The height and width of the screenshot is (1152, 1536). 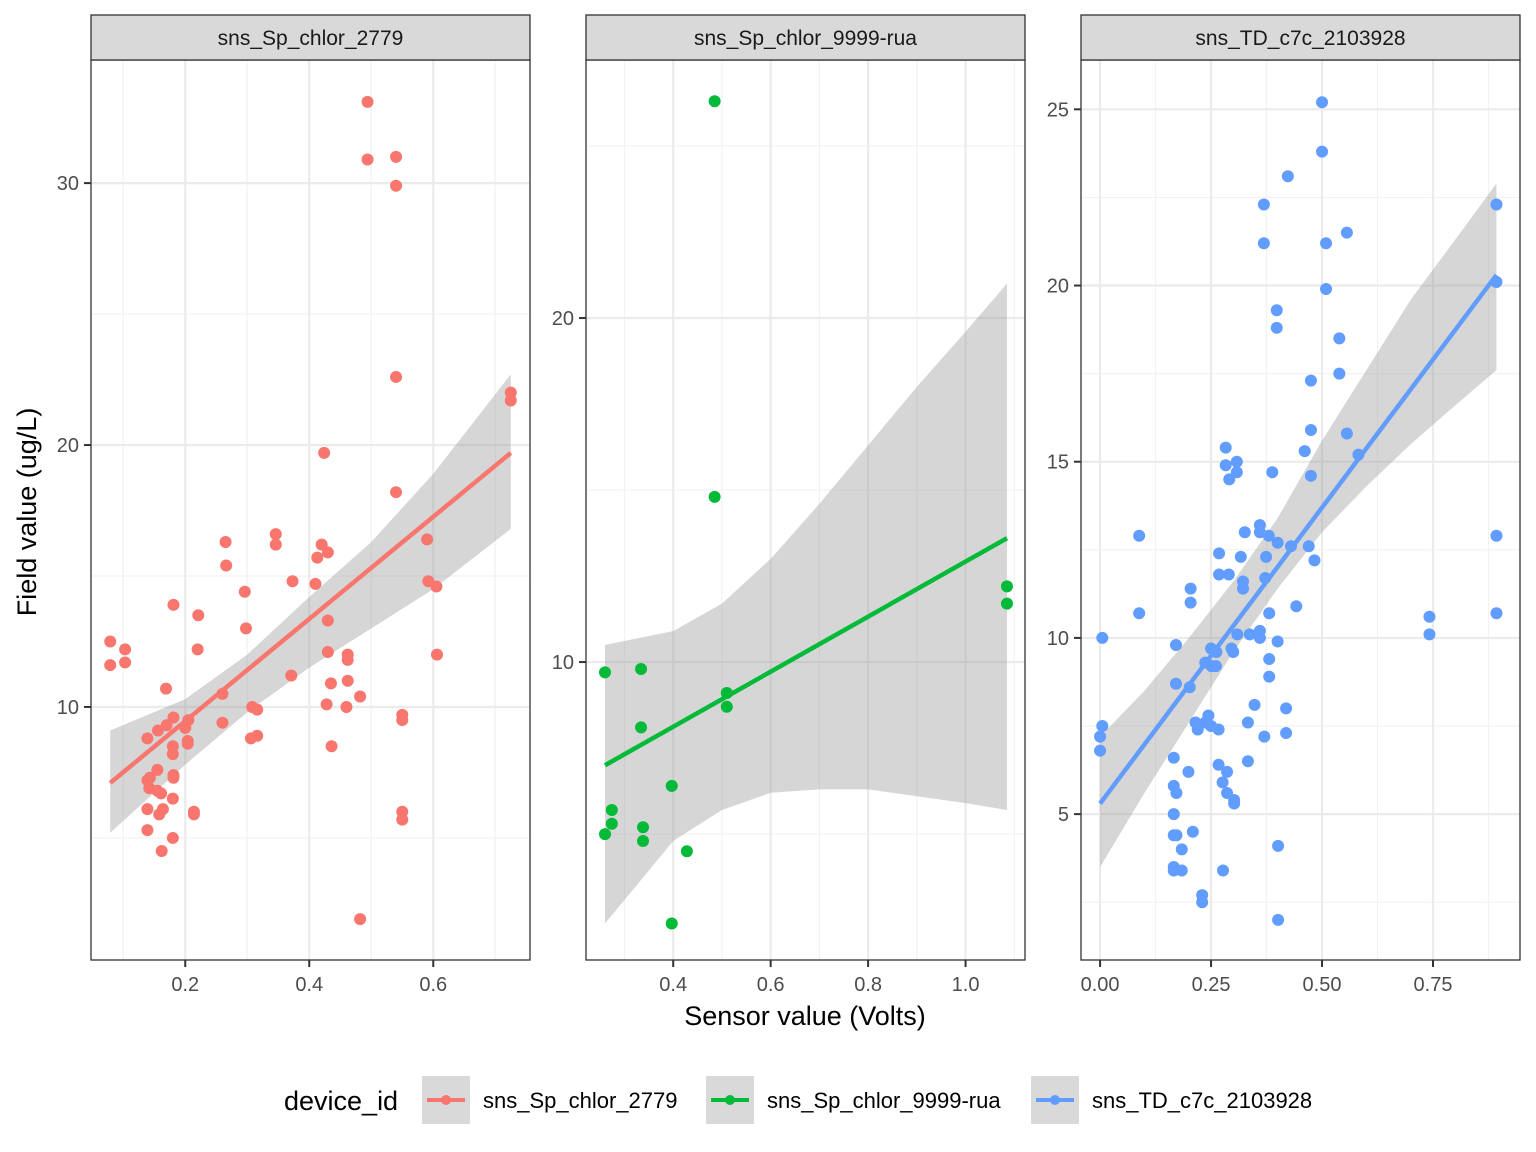 What do you see at coordinates (966, 985) in the screenshot?
I see `x-tick-label: 1.0` at bounding box center [966, 985].